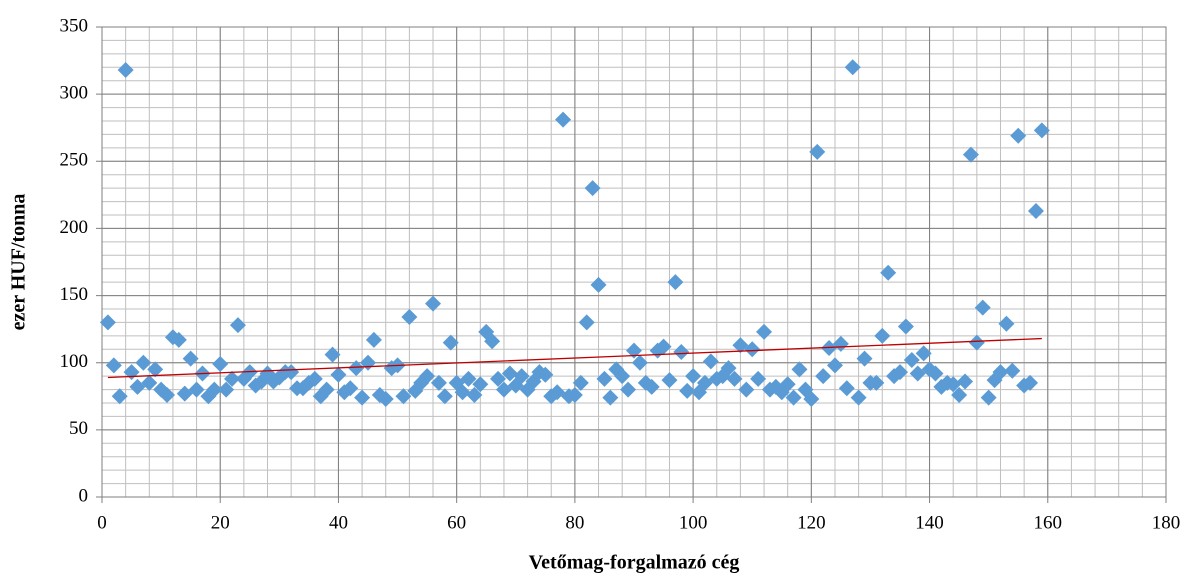  Describe the element at coordinates (929, 522) in the screenshot. I see `x-tick-label: 140` at that location.